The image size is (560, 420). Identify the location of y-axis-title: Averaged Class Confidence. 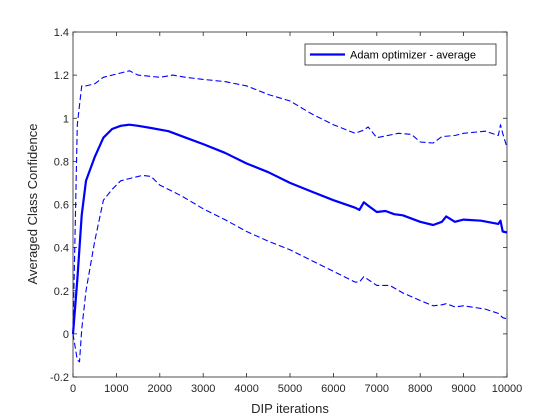
(32, 204).